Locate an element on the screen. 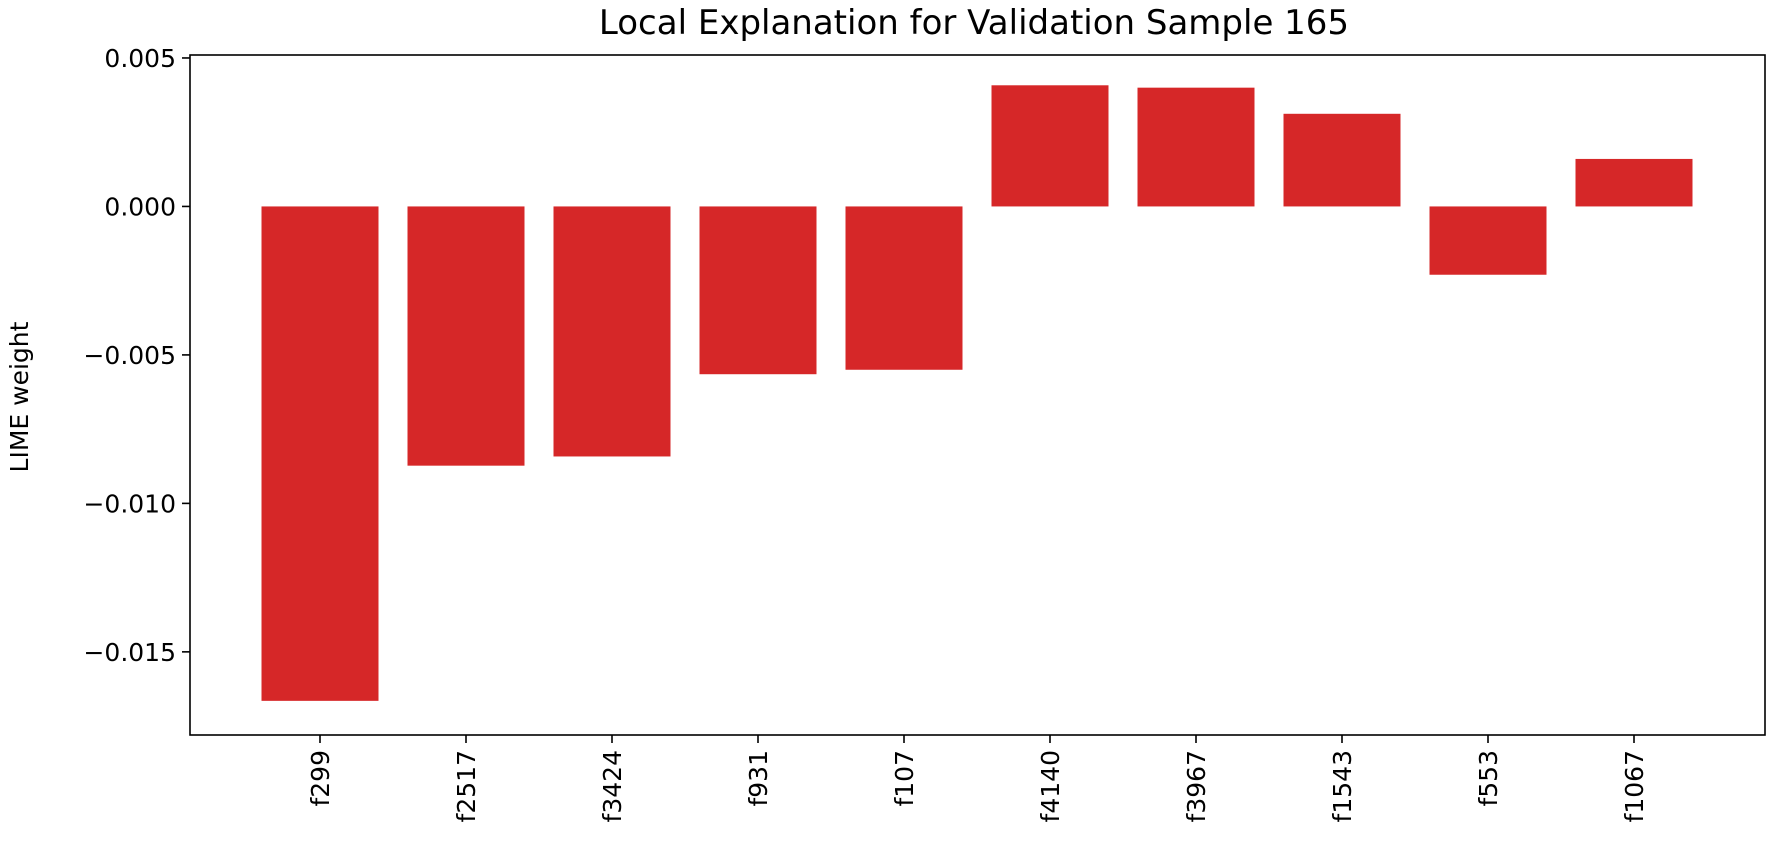 Image resolution: width=1770 pixels, height=855 pixels. bar-f4140 is located at coordinates (1050, 146).